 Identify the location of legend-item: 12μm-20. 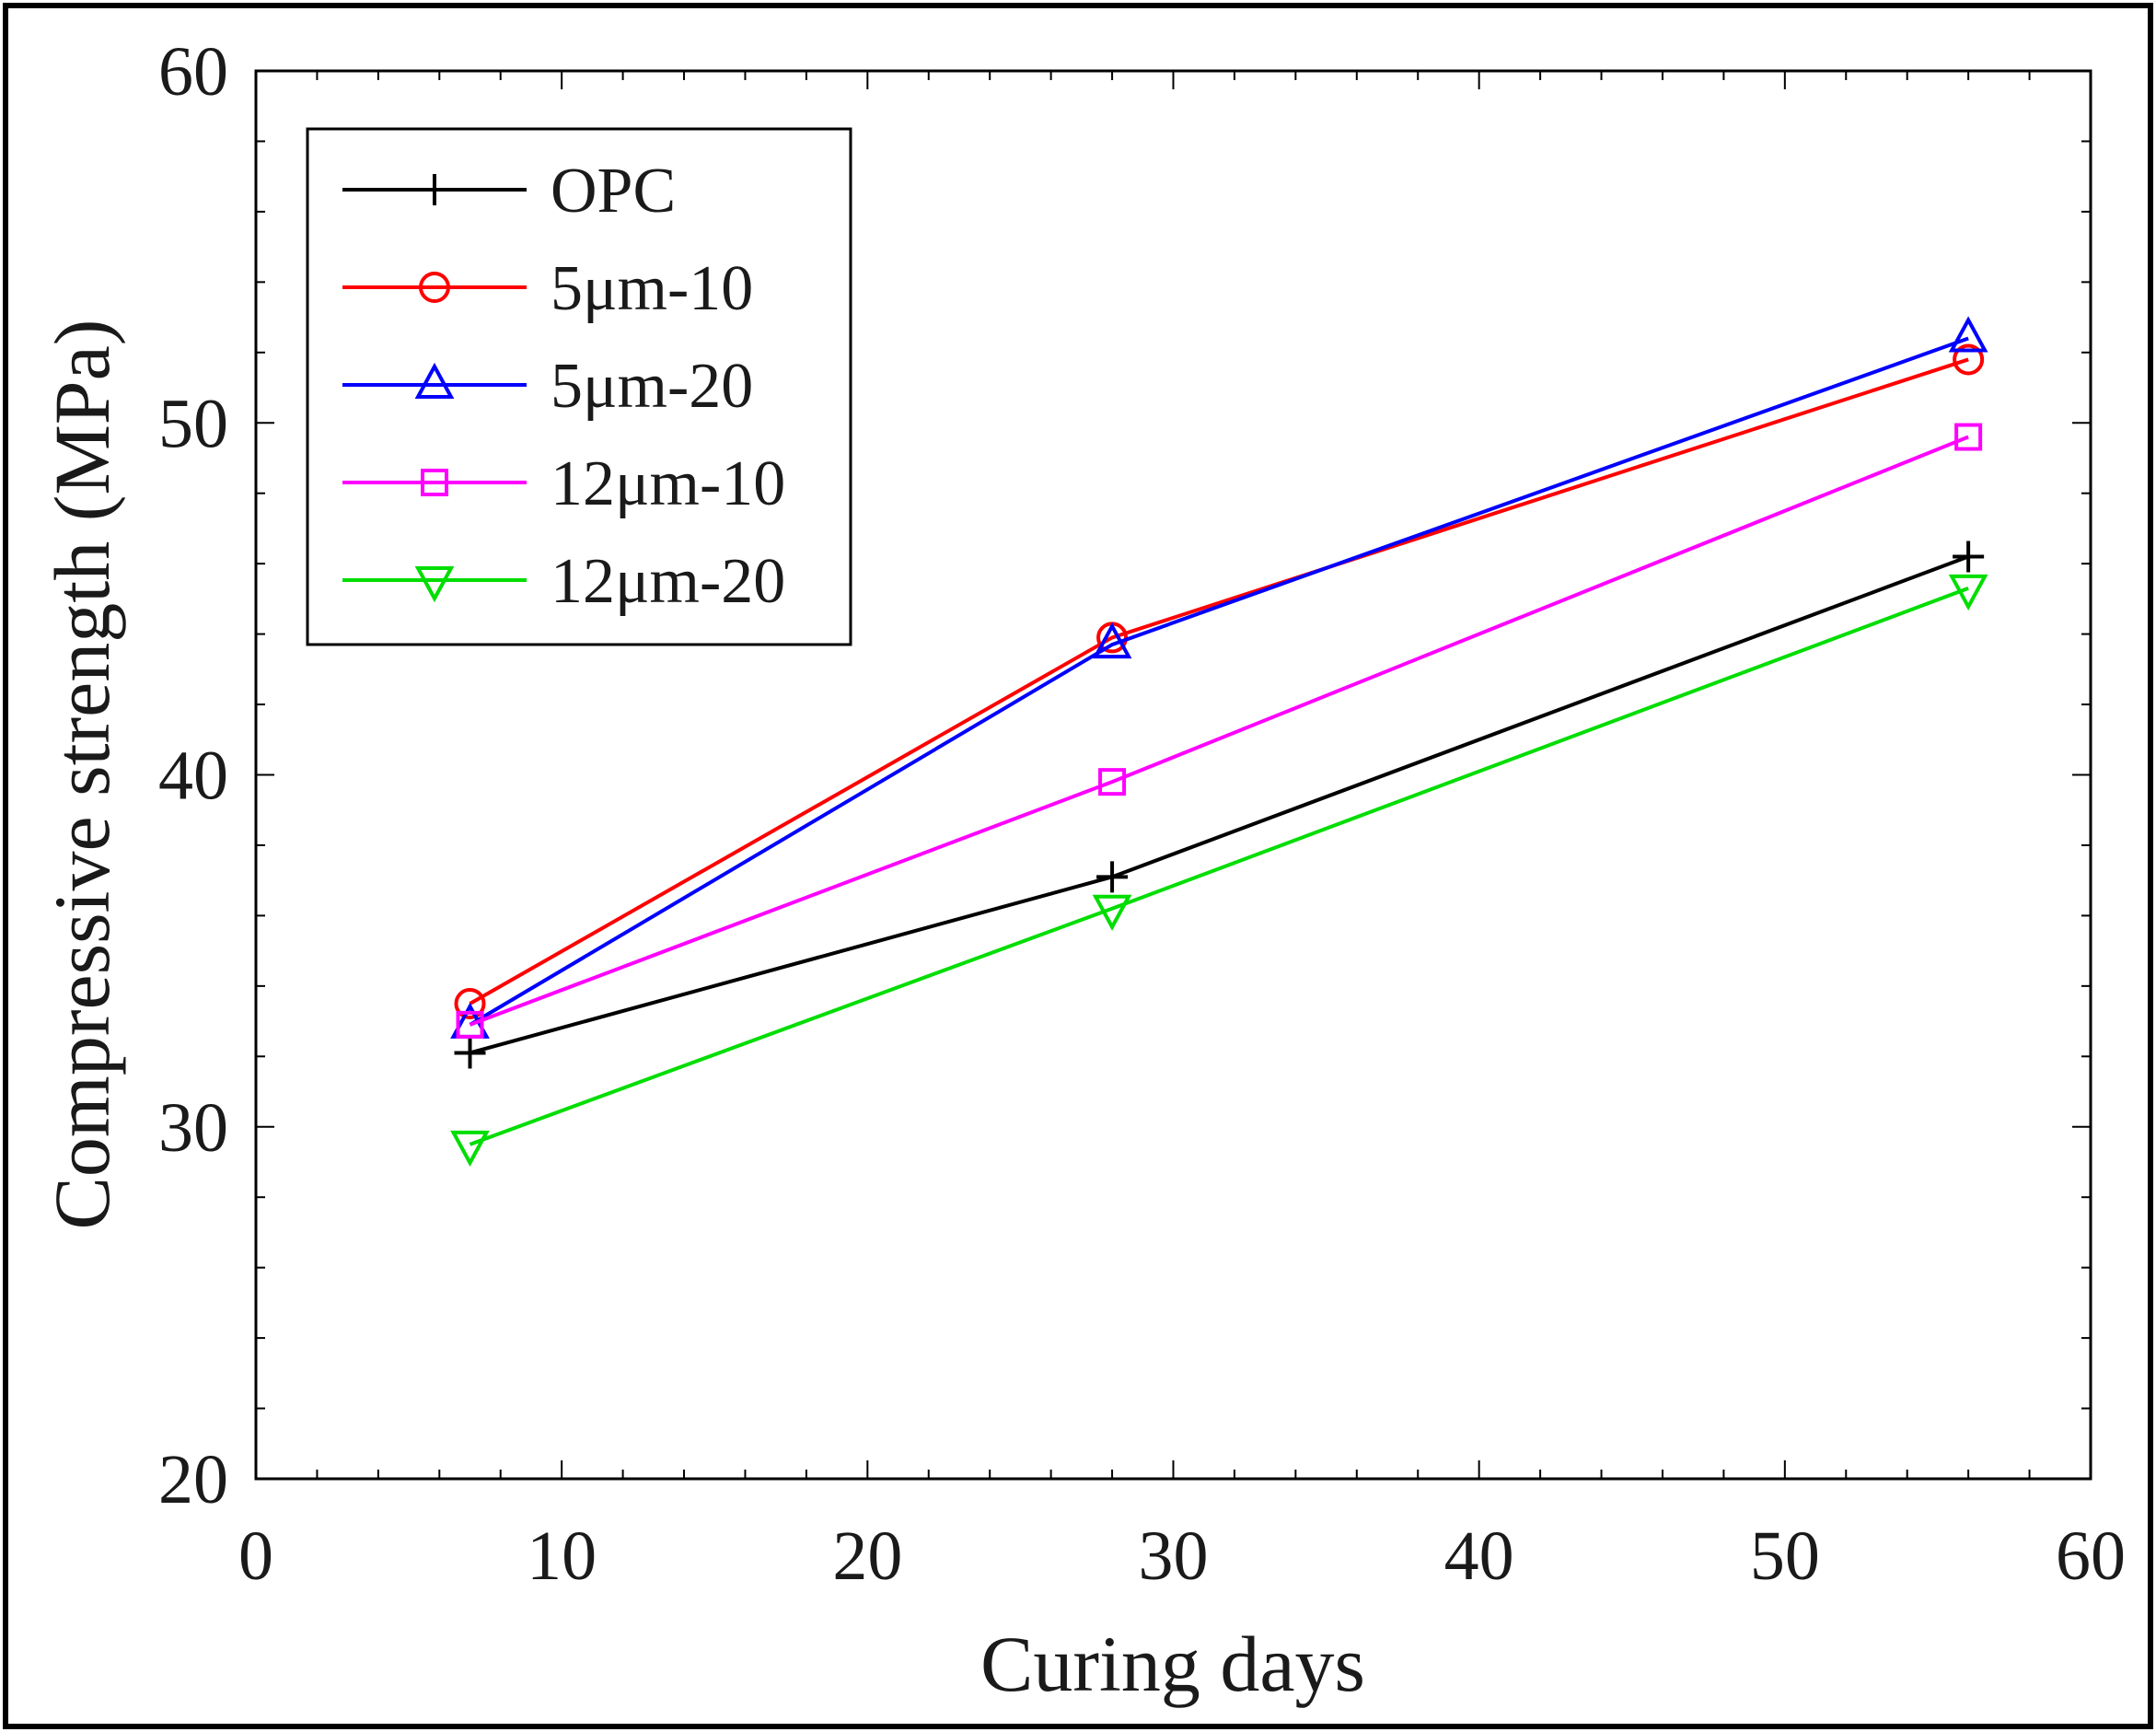
(563, 581).